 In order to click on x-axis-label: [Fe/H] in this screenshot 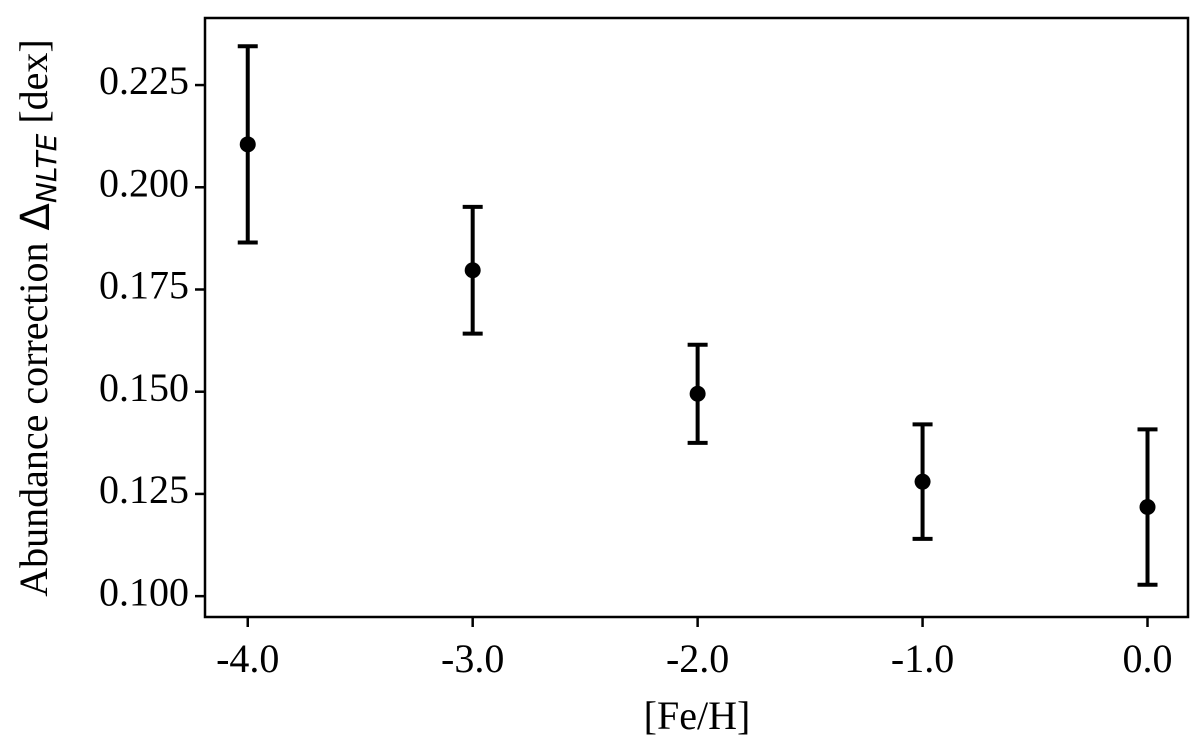, I will do `click(697, 715)`.